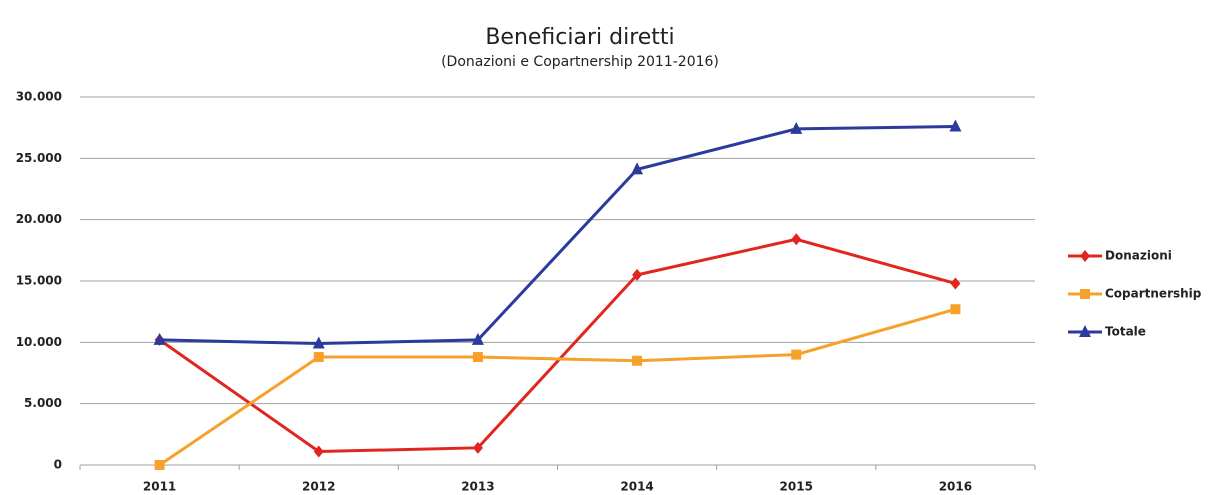 The width and height of the screenshot is (1212, 495). Describe the element at coordinates (1125, 332) in the screenshot. I see `legend-label: Totale` at that location.